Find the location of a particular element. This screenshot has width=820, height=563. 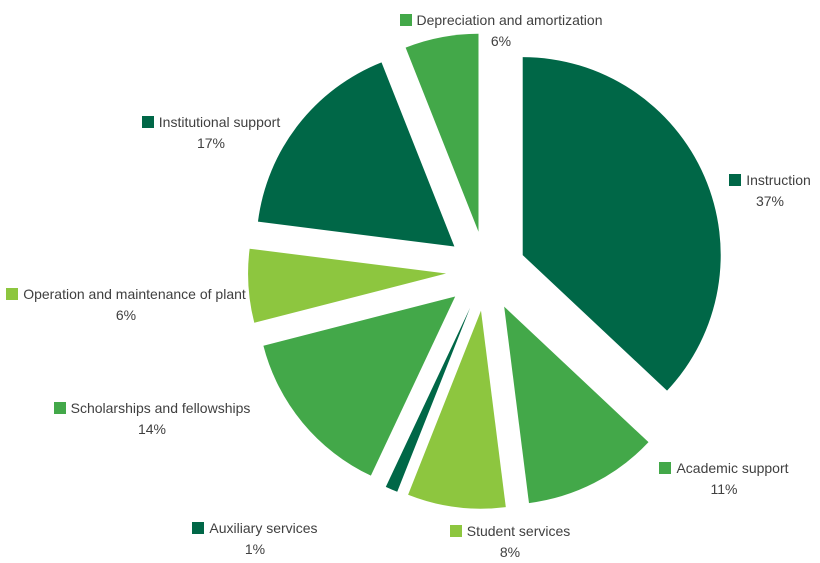

pie-slice-depreciation-and-amortization is located at coordinates (442, 132).